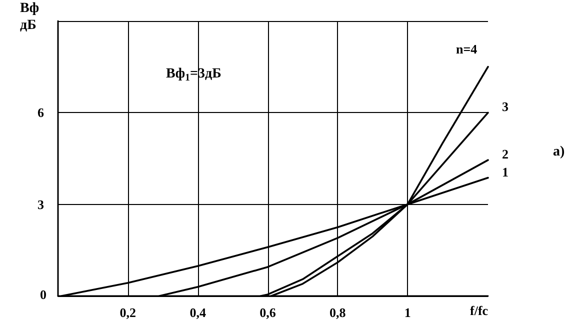 This screenshot has height=331, width=574. What do you see at coordinates (467, 48) in the screenshot?
I see `series-label: n=4` at bounding box center [467, 48].